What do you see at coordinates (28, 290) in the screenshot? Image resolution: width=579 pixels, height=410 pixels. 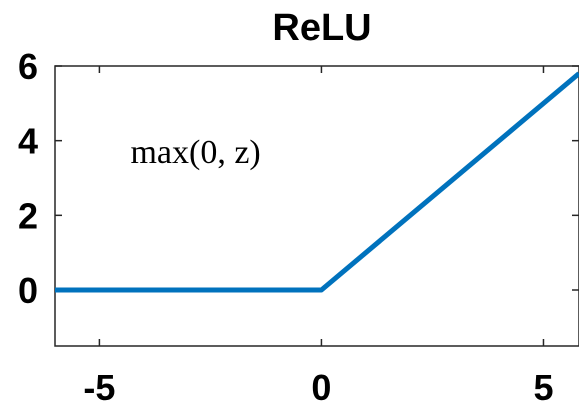 I see `y-tick-label: 0` at bounding box center [28, 290].